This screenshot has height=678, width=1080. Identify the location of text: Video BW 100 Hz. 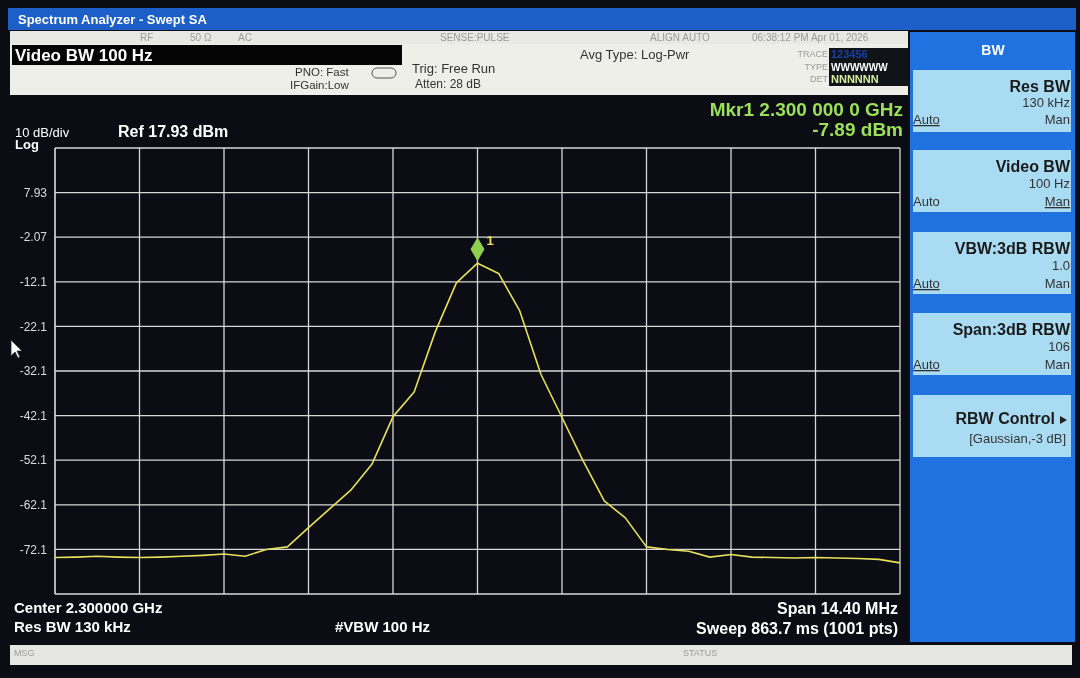
(84, 55).